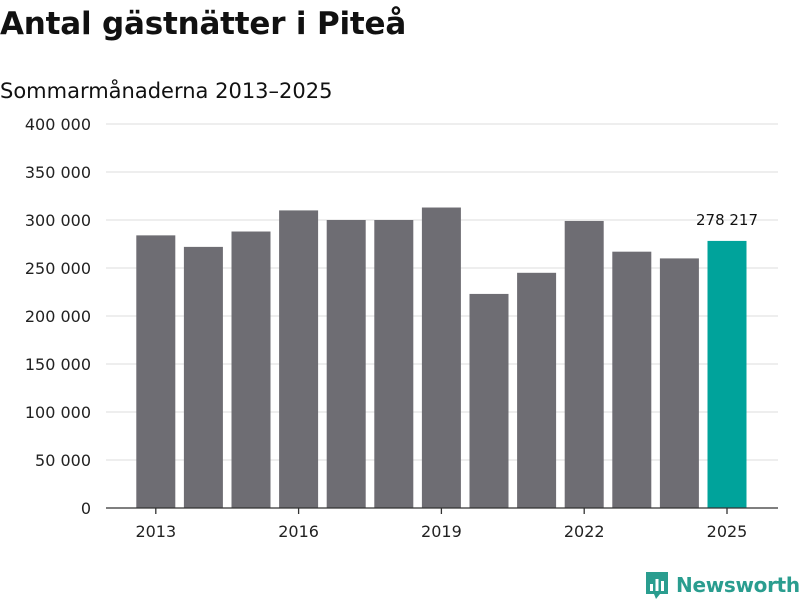  Describe the element at coordinates (63, 460) in the screenshot. I see `y-tick-label: 50 000` at that location.